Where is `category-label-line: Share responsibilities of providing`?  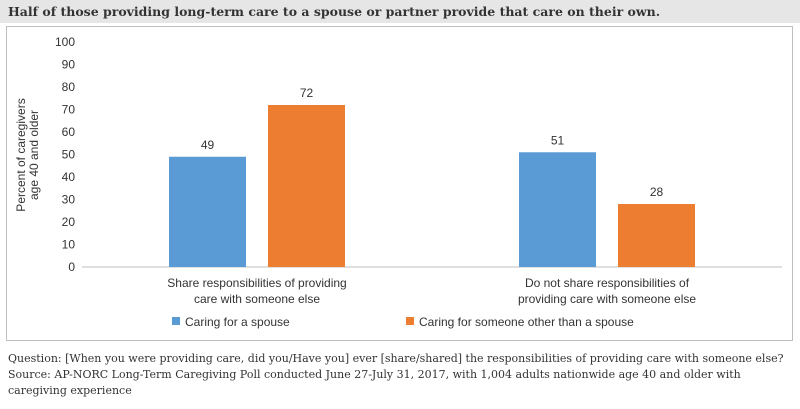 category-label-line: Share responsibilities of providing is located at coordinates (256, 283).